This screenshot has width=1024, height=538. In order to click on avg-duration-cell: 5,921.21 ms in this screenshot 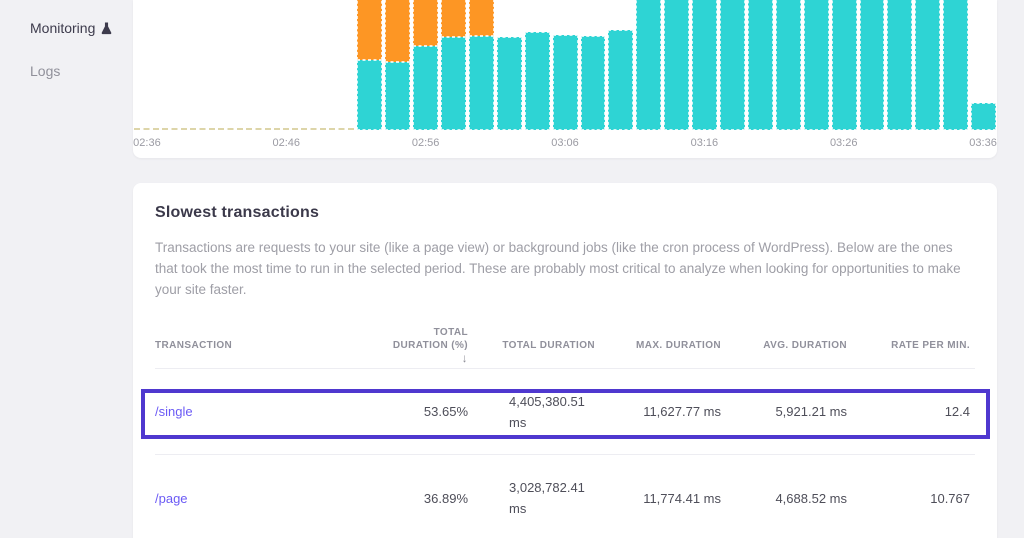, I will do `click(811, 411)`.